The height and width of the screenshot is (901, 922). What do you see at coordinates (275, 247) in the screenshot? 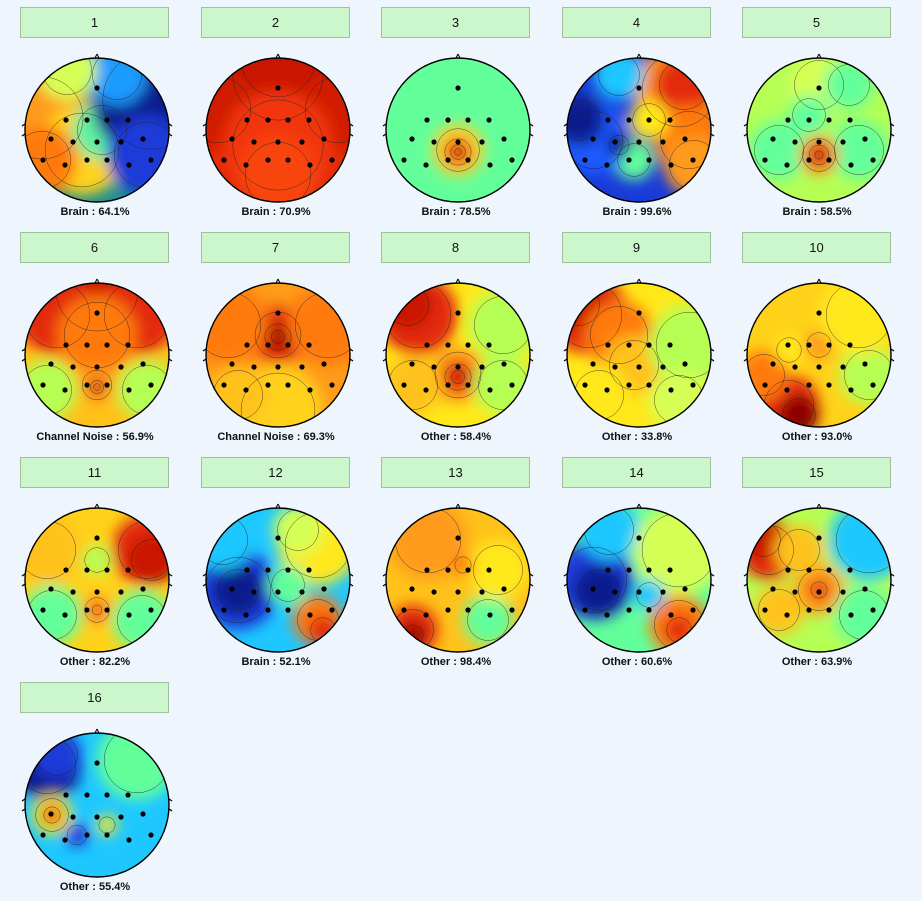
I see `component-button: 7` at bounding box center [275, 247].